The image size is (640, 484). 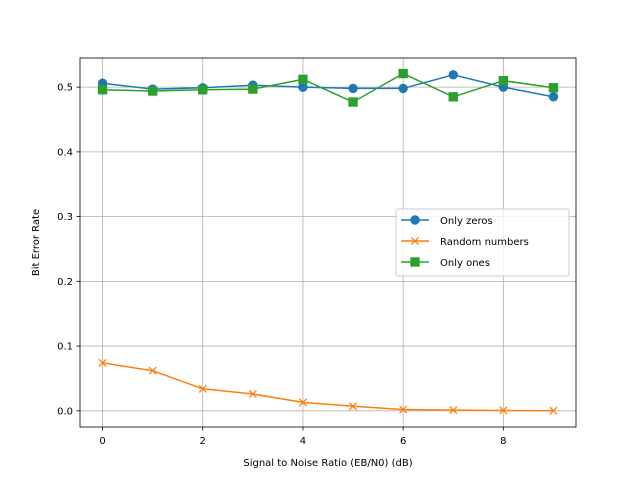 I want to click on legend-box, so click(x=482, y=242).